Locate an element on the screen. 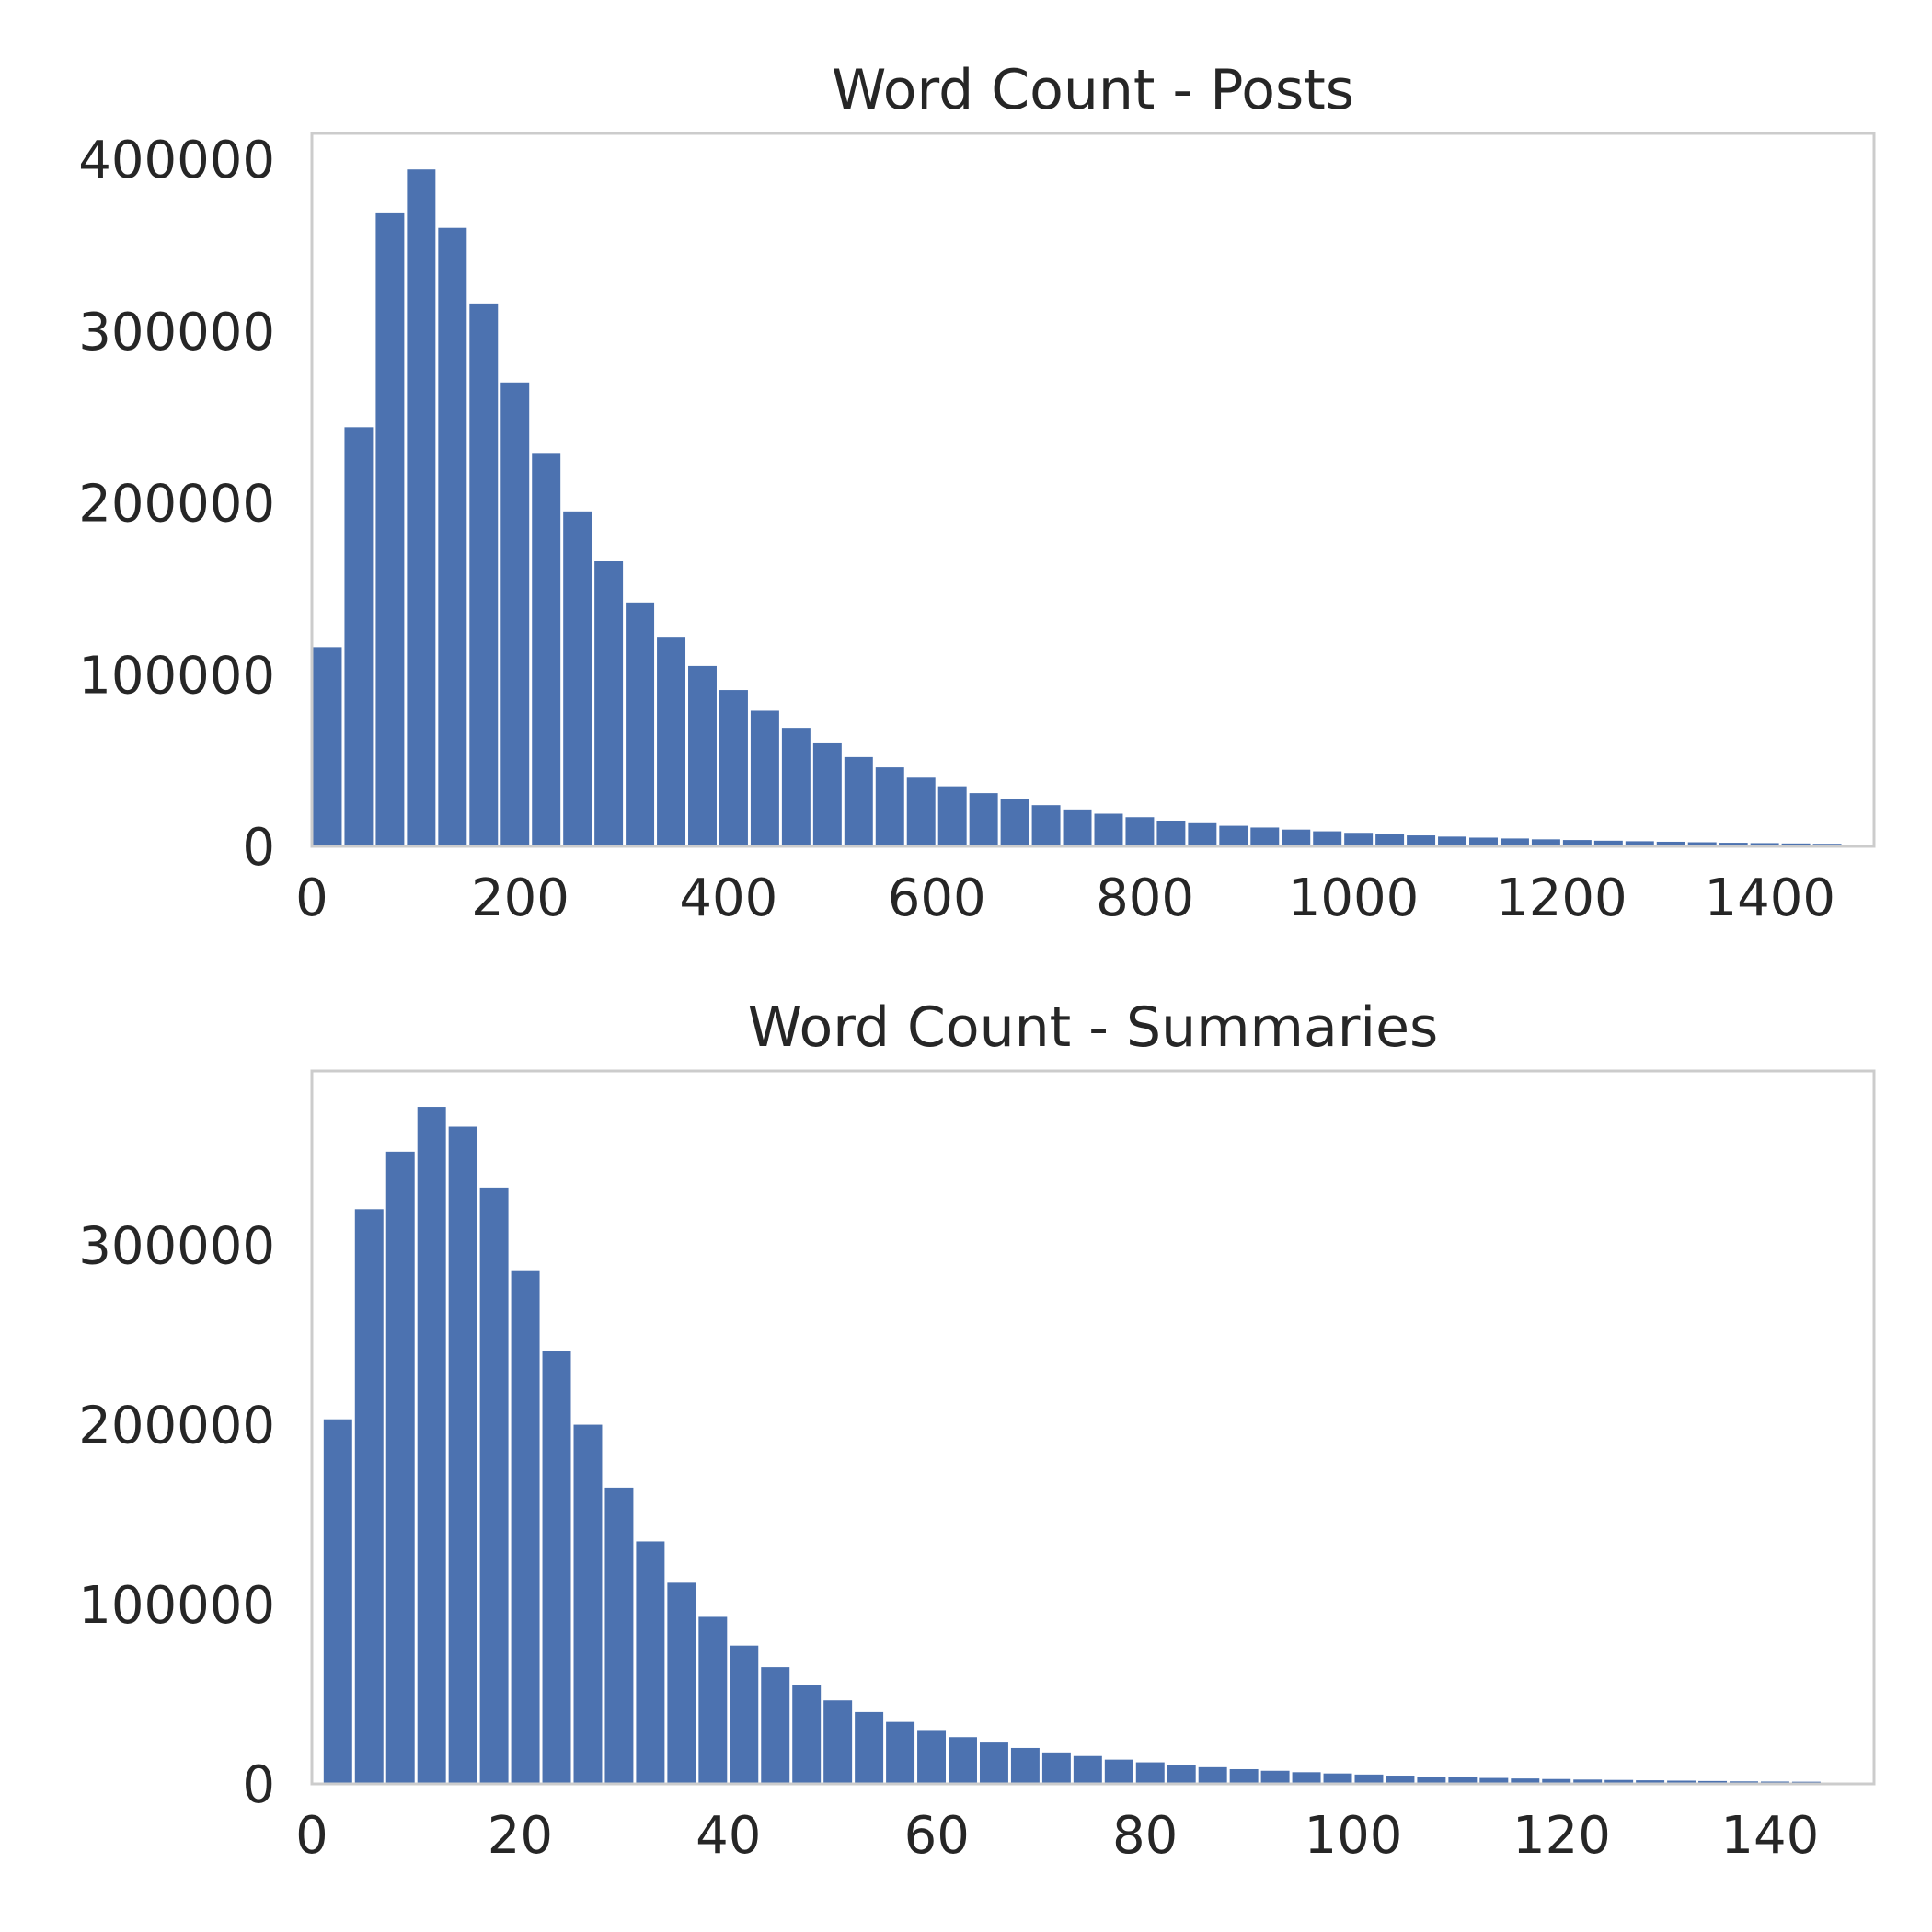  posts-y-tick-label: 0 is located at coordinates (258, 848).